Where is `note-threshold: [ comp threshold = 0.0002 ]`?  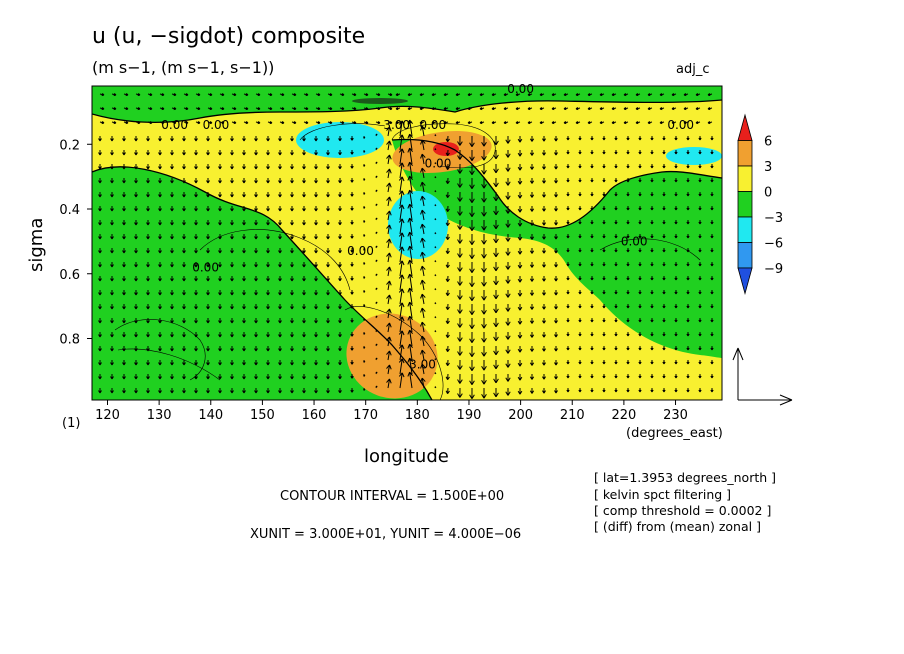
note-threshold: [ comp threshold = 0.0002 ] is located at coordinates (683, 510).